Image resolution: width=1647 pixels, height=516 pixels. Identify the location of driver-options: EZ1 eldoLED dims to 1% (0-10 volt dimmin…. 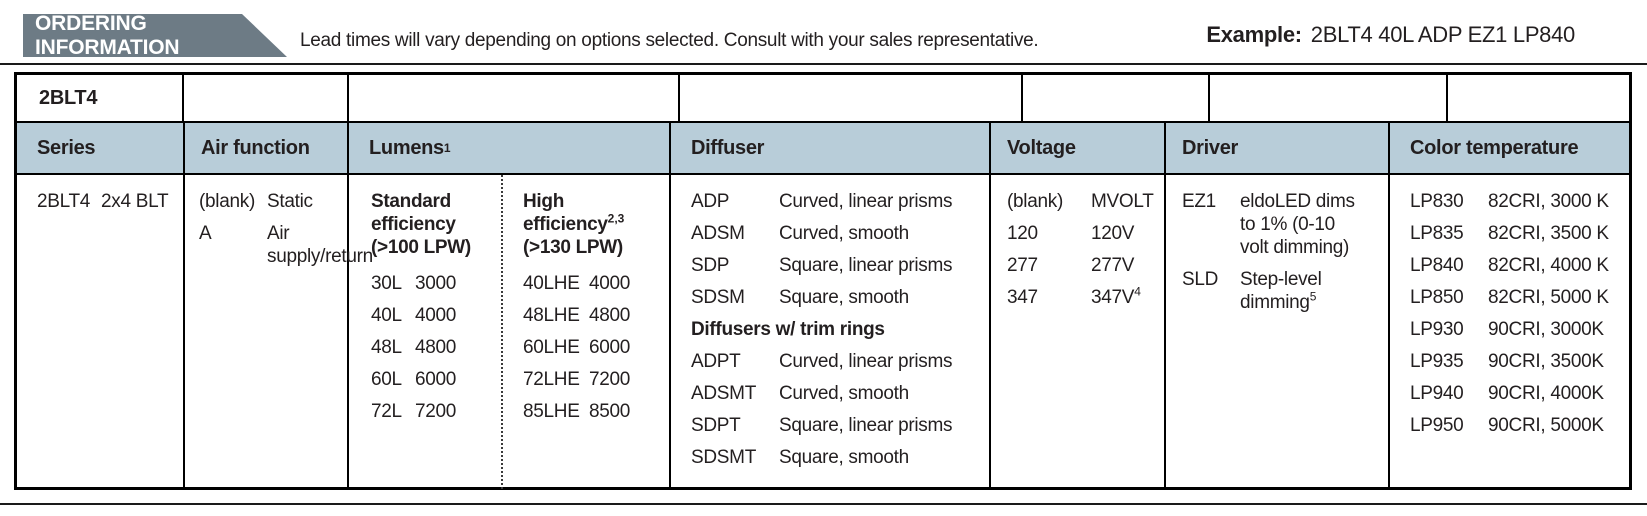
(1278, 332).